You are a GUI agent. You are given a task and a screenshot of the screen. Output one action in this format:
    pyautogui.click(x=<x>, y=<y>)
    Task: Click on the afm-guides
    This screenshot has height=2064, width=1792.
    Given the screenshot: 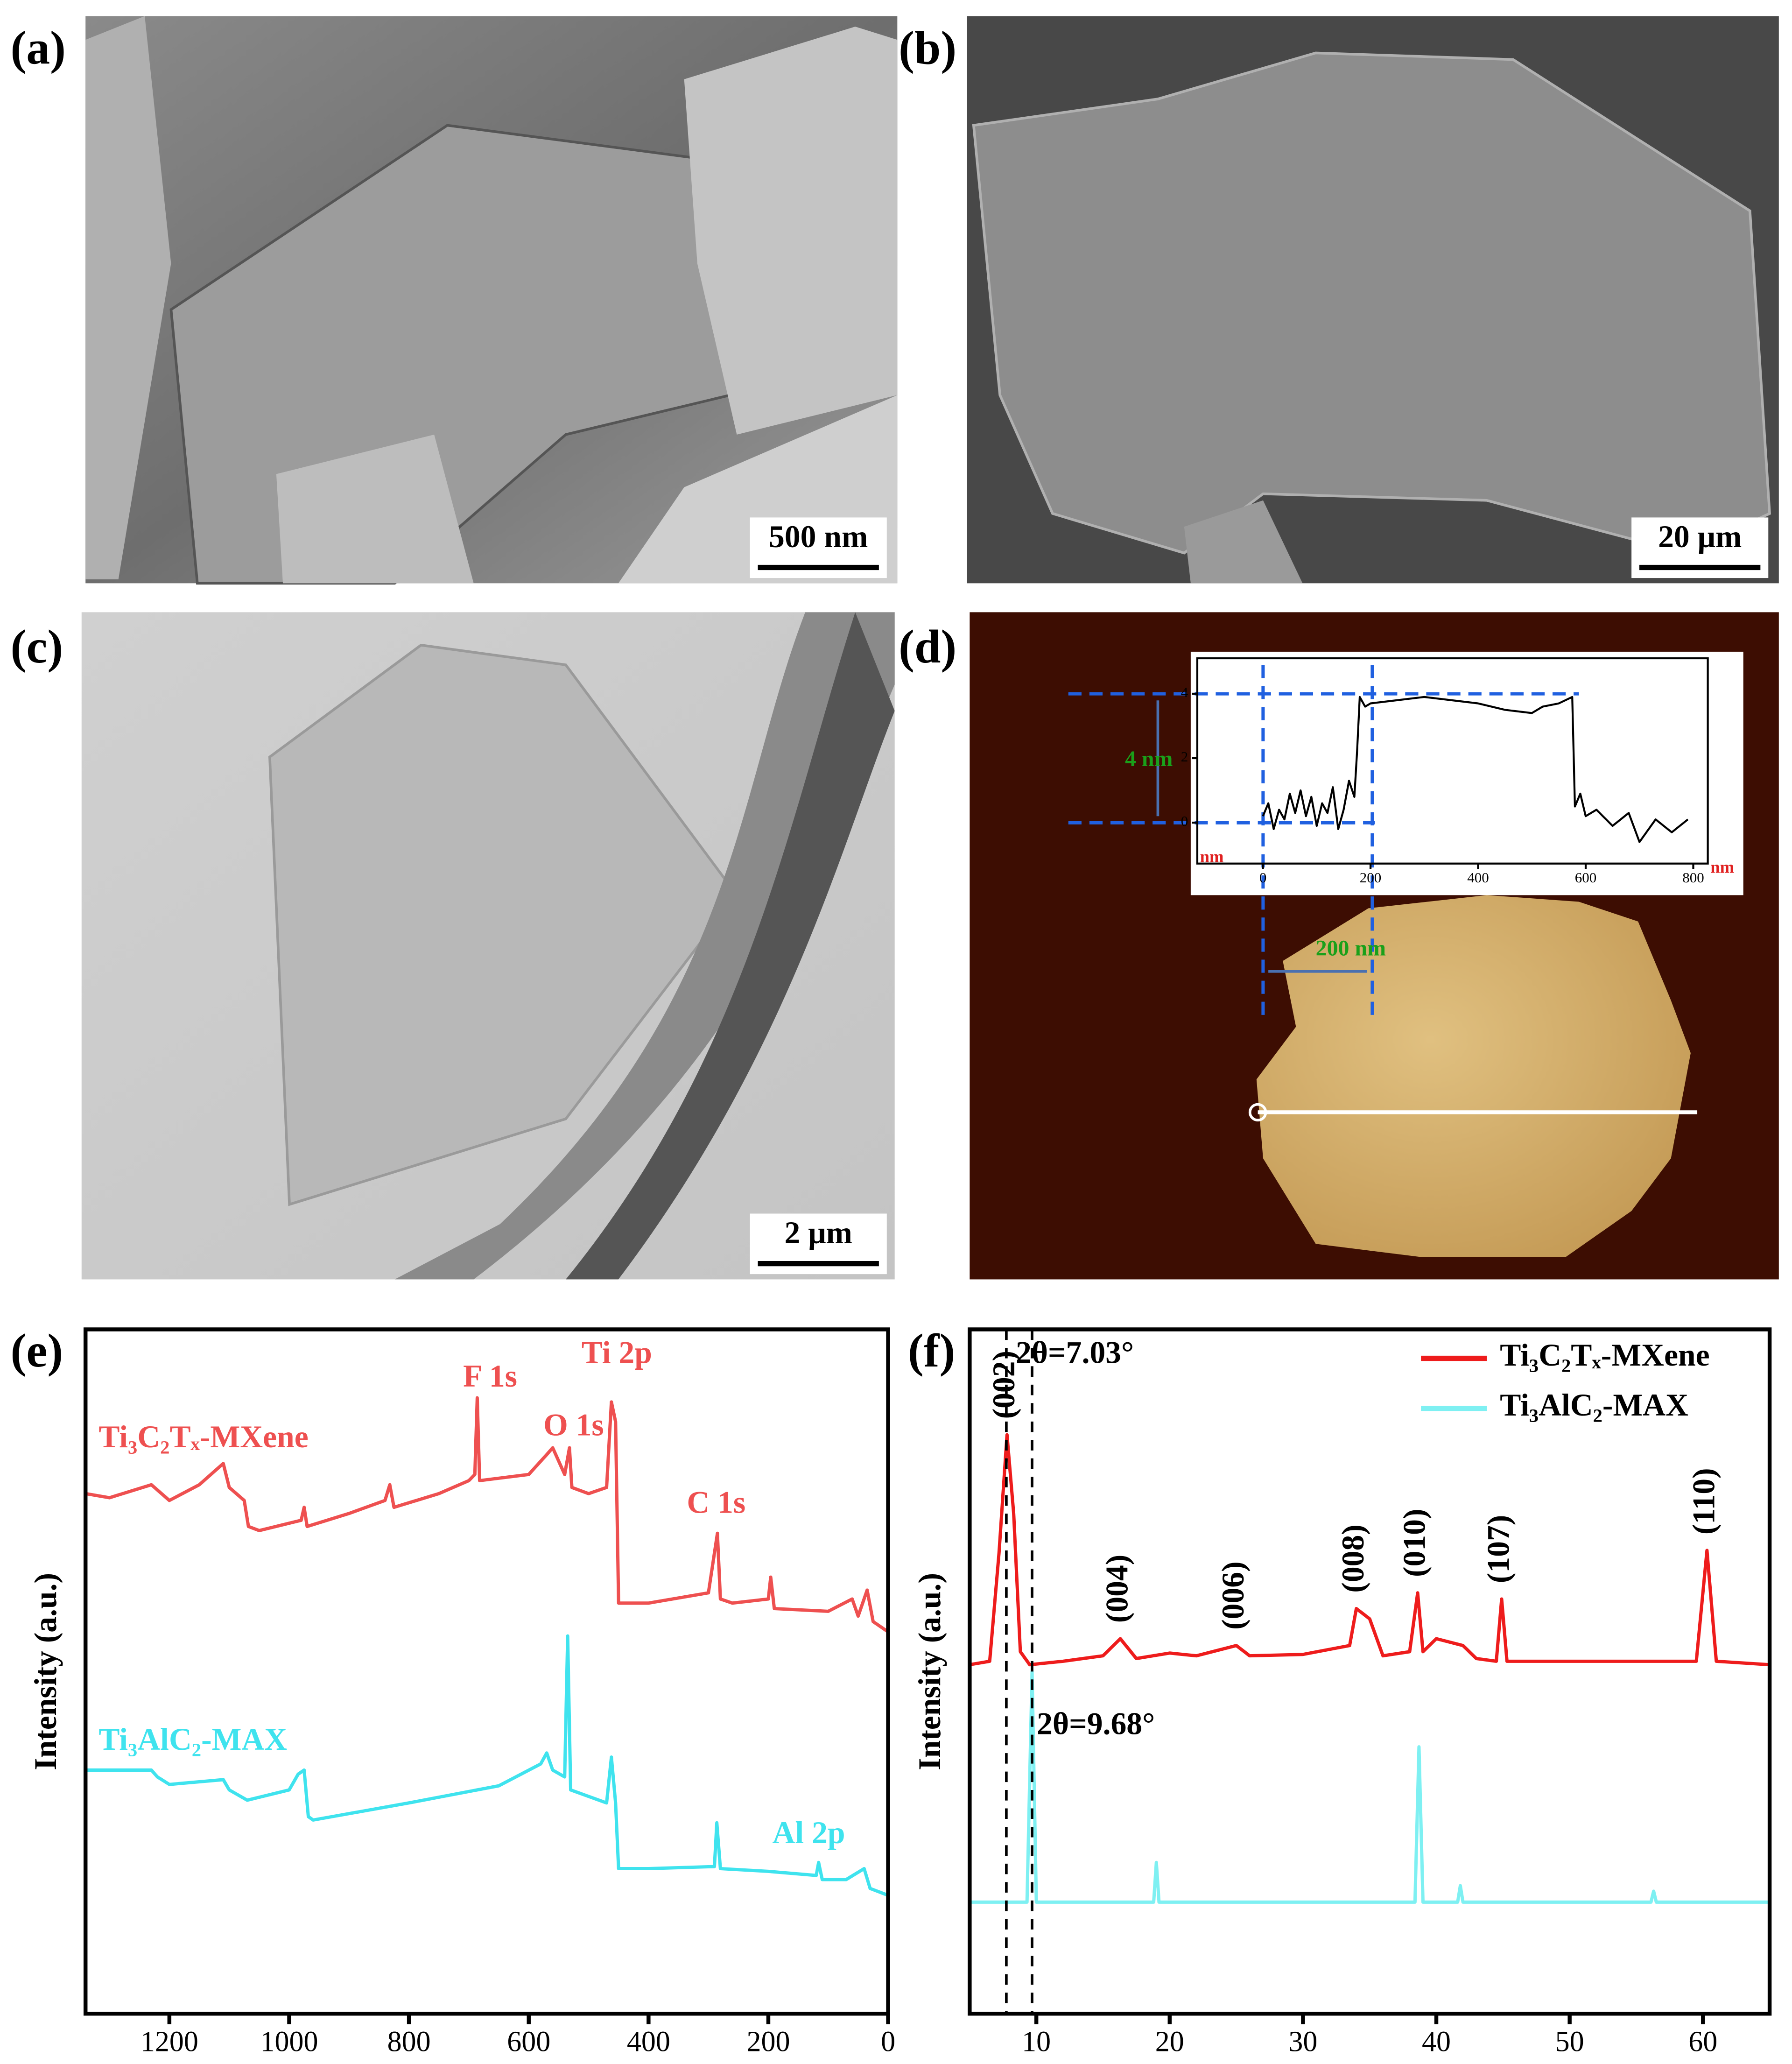 What is the action you would take?
    pyautogui.click(x=1324, y=840)
    